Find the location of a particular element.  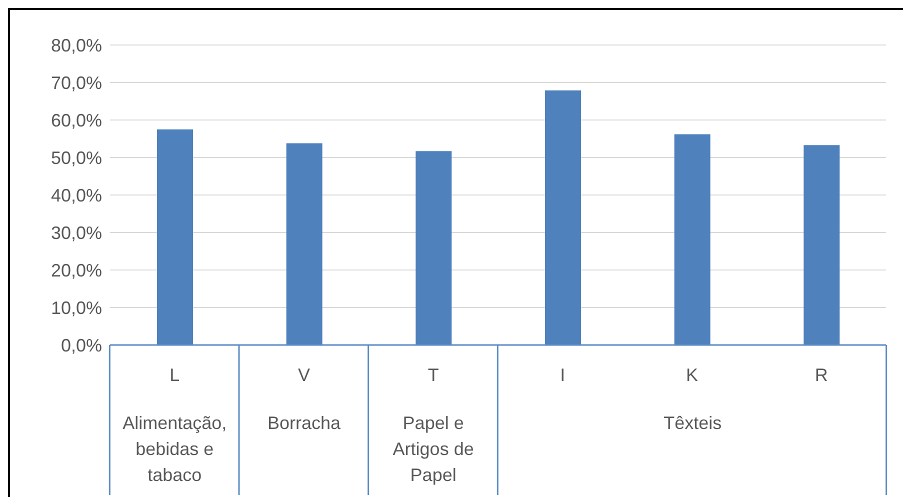

text: Alimentação, bebidas e tabaco is located at coordinates (174, 449).